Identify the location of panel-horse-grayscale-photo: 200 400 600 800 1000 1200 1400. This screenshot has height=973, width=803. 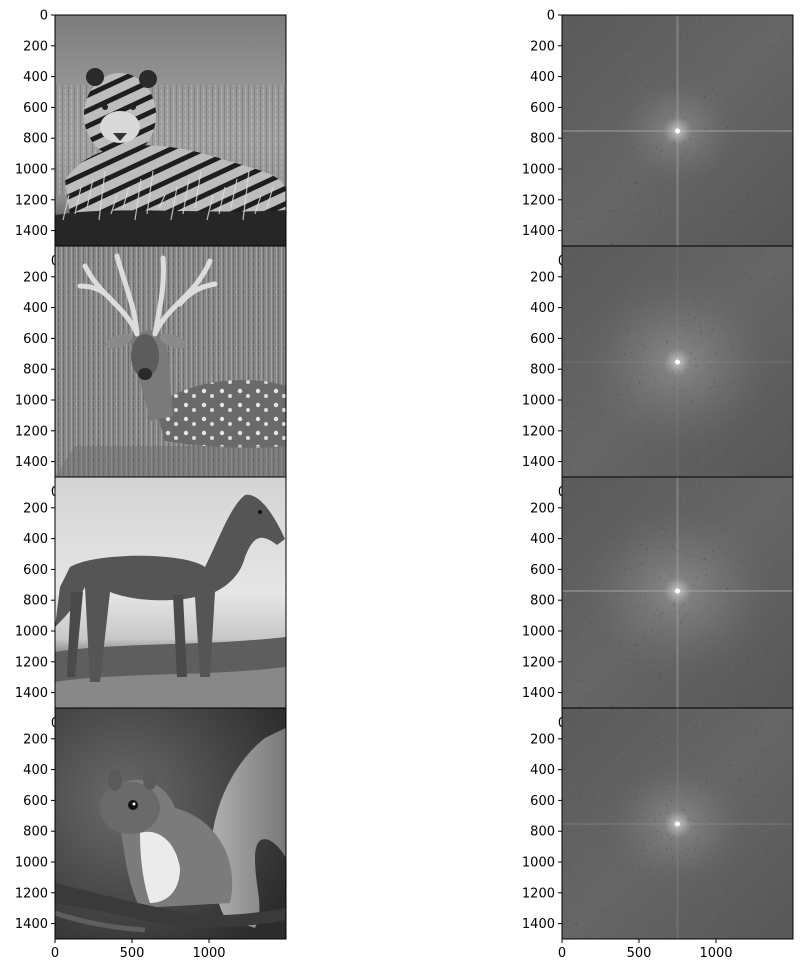
(150, 592).